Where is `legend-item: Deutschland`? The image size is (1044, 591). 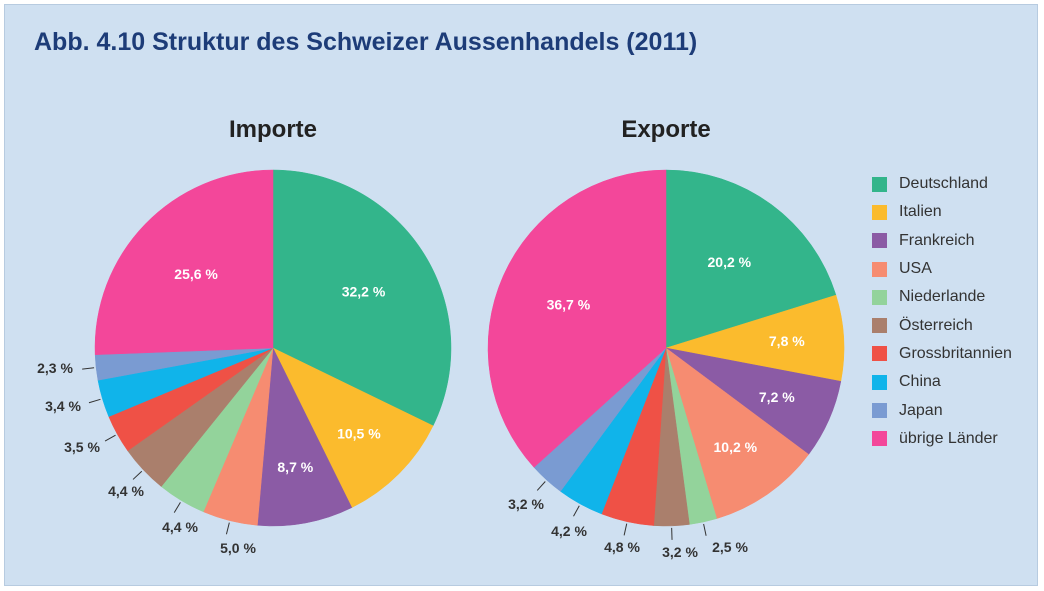 legend-item: Deutschland is located at coordinates (952, 184).